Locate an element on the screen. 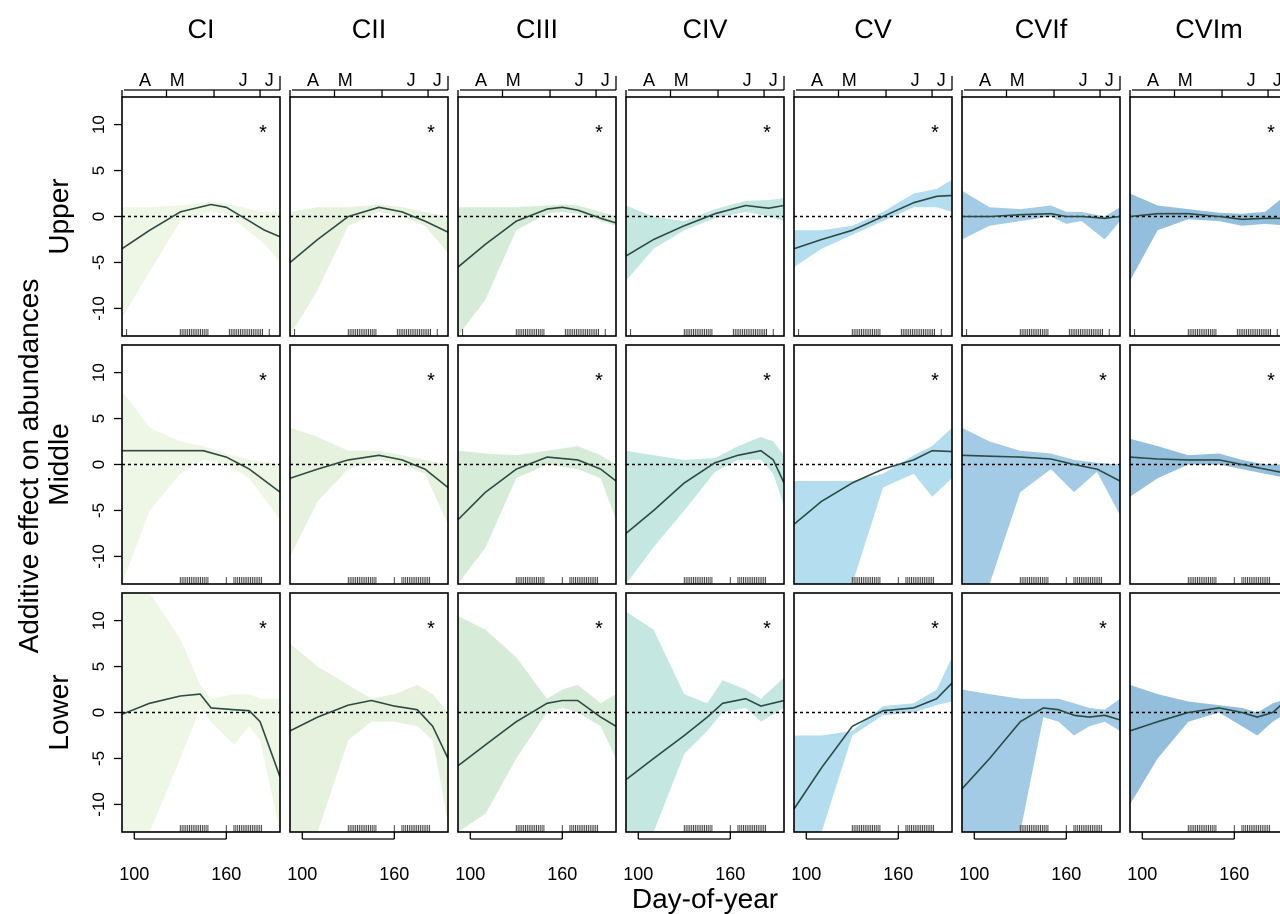 The width and height of the screenshot is (1280, 914). panel-CVIf-Middle: * is located at coordinates (1041, 477).